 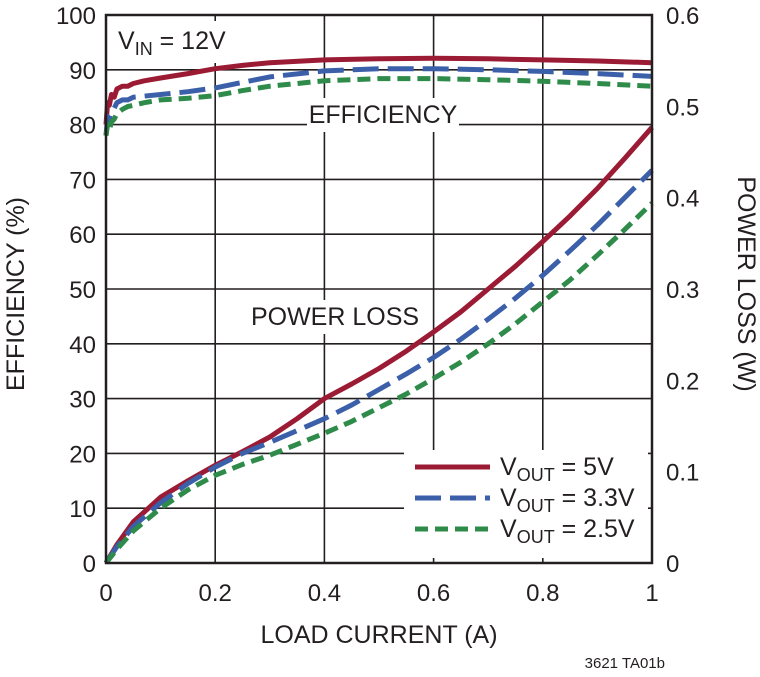 I want to click on y-left-tick-label-3: 30, so click(x=82, y=400).